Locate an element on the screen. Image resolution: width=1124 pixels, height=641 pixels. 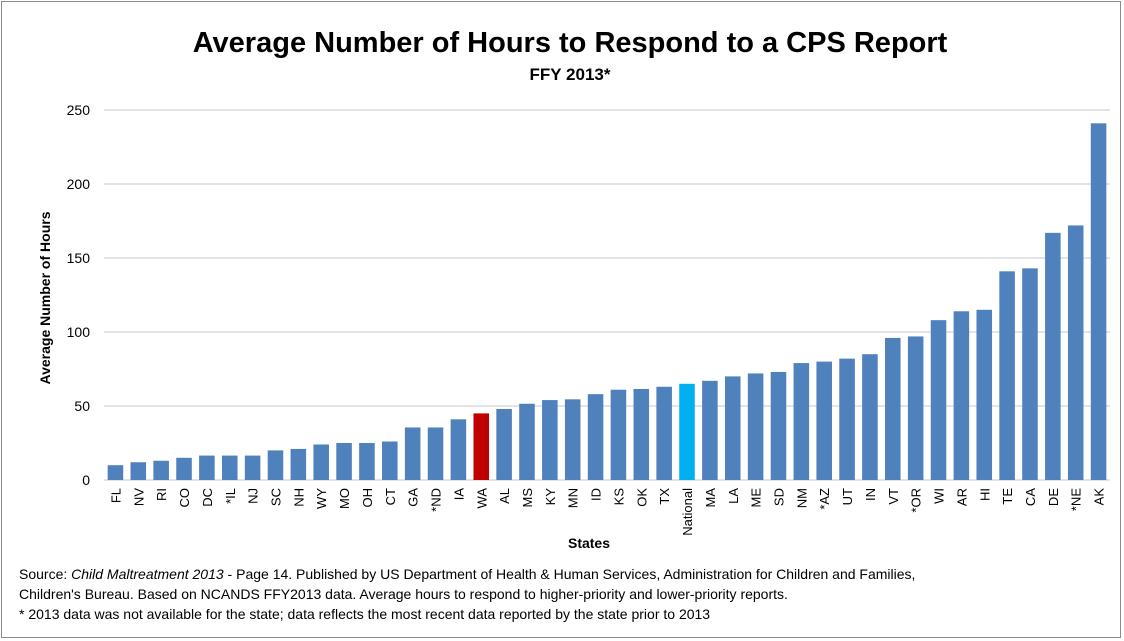
x-tick-label: WA is located at coordinates (481, 498).